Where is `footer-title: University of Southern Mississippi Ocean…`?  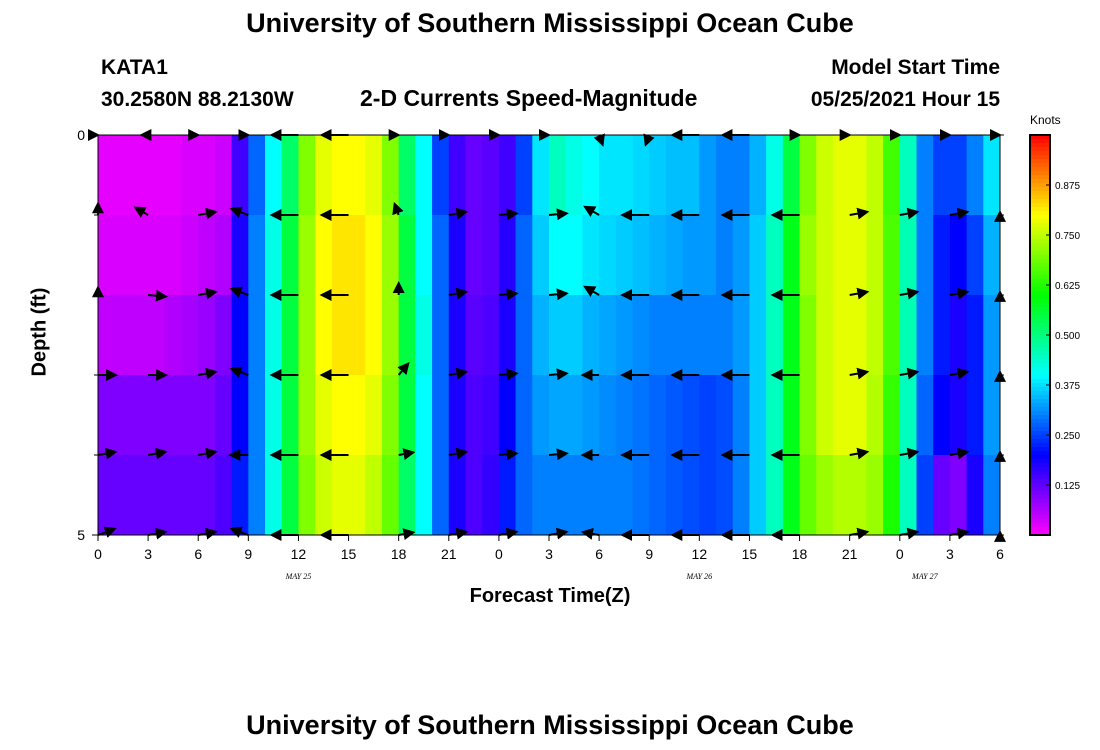
footer-title: University of Southern Mississippi Ocean… is located at coordinates (550, 725).